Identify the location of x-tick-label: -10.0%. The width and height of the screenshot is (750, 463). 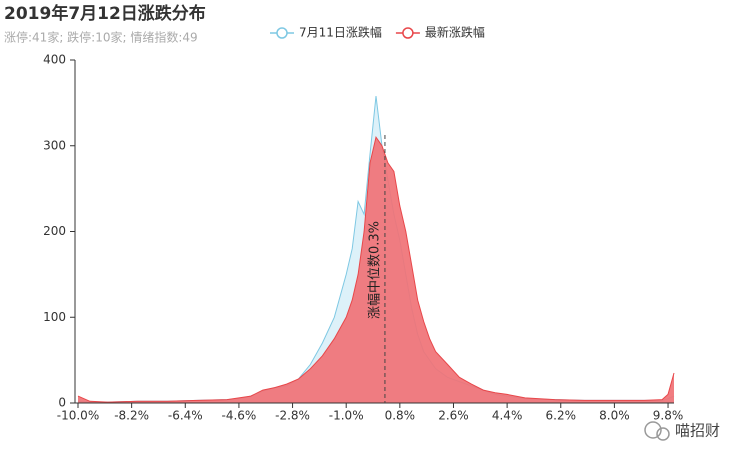
(78, 416).